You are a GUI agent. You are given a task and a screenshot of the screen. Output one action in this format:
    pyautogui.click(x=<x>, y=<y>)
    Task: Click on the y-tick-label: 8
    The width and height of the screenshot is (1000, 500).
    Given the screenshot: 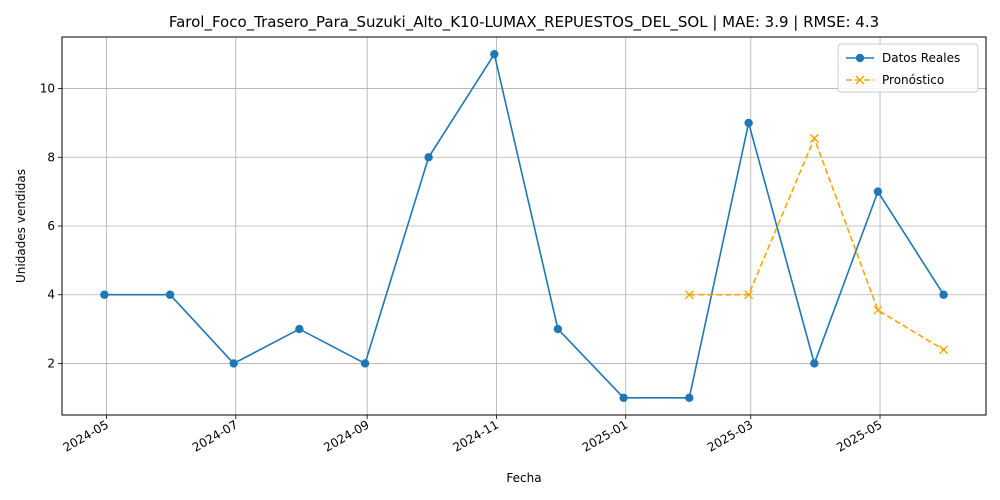 What is the action you would take?
    pyautogui.click(x=51, y=157)
    